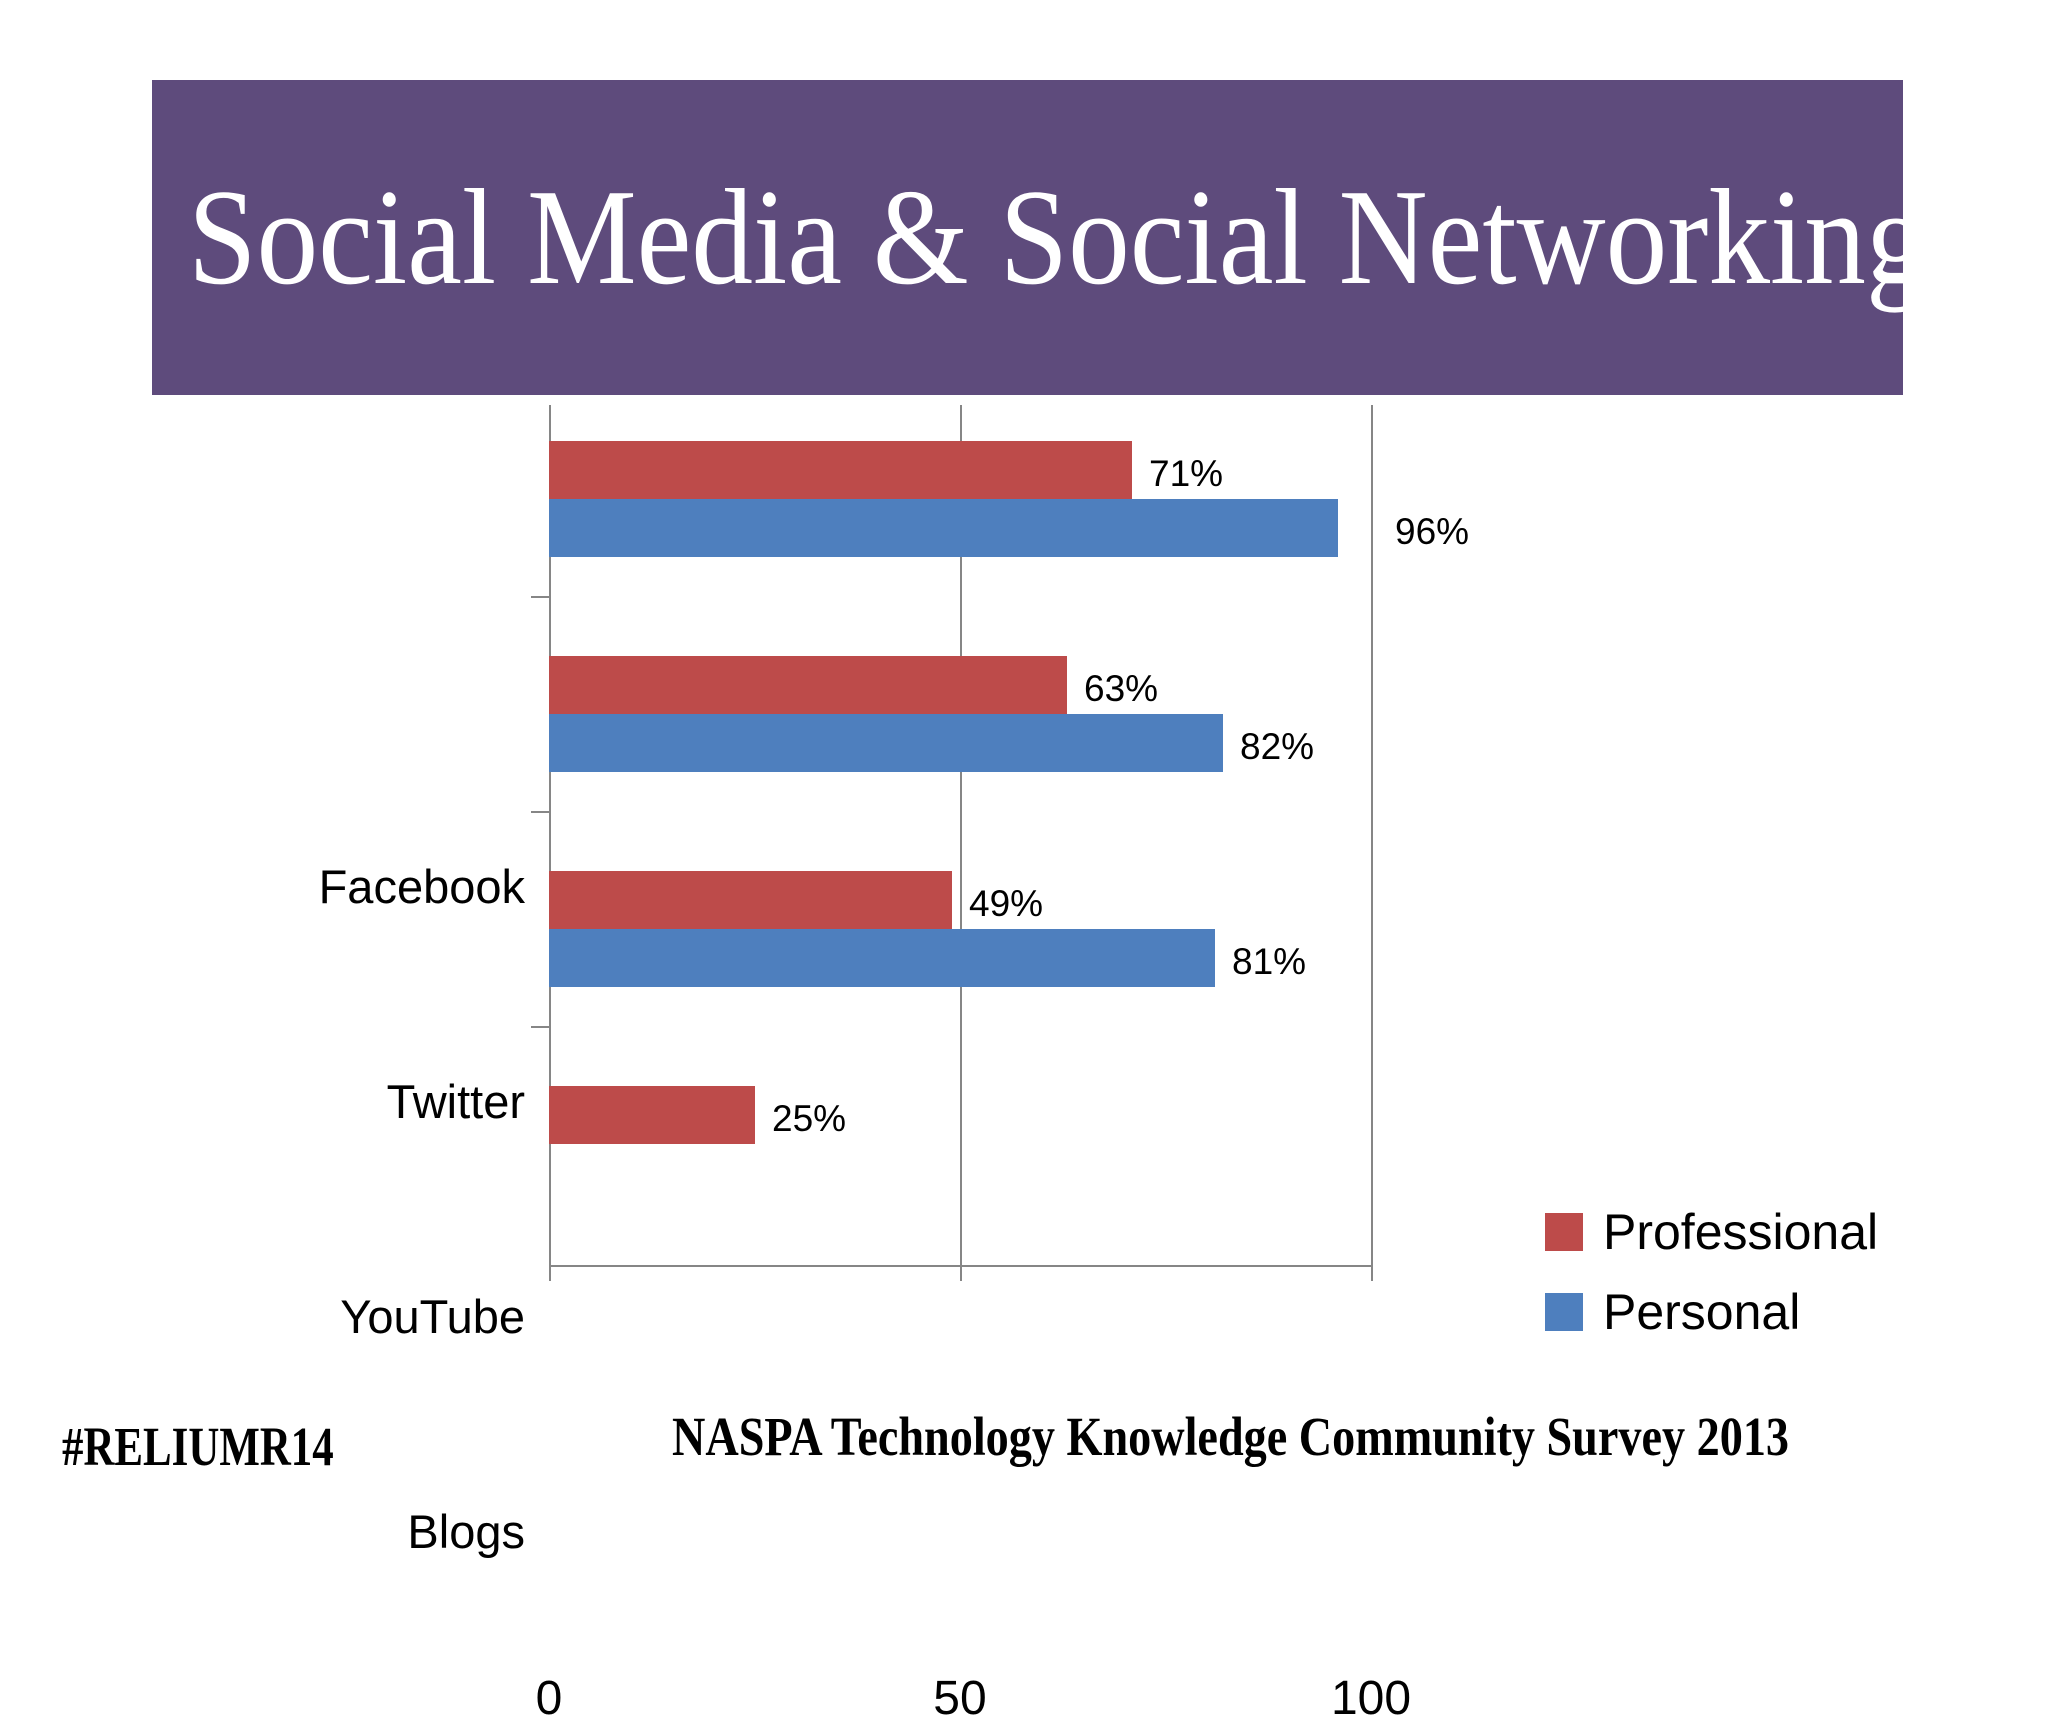 This screenshot has height=1735, width=2048. What do you see at coordinates (960, 1698) in the screenshot?
I see `x-axis-label-50: 50` at bounding box center [960, 1698].